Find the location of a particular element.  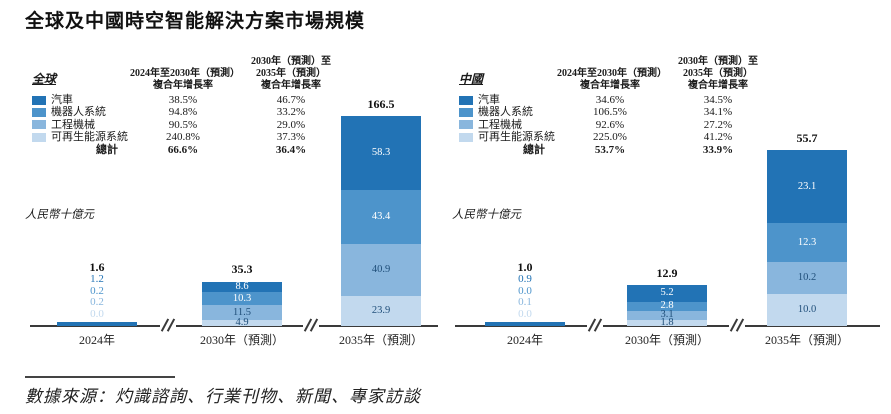

segment-value-label: 5.2 is located at coordinates (667, 293).